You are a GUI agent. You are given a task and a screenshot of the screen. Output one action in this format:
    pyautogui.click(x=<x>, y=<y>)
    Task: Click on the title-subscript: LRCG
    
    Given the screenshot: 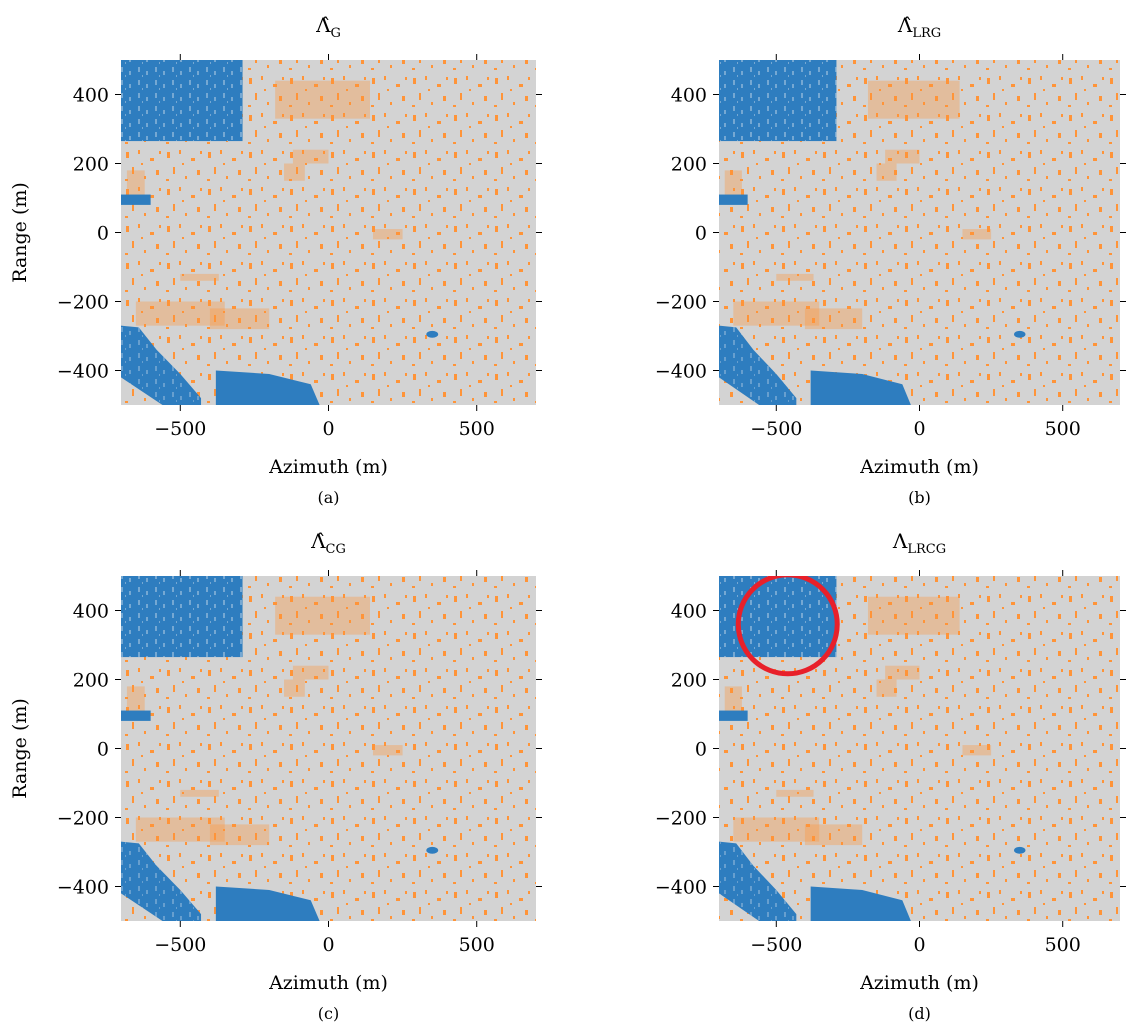 What is the action you would take?
    pyautogui.click(x=926, y=549)
    